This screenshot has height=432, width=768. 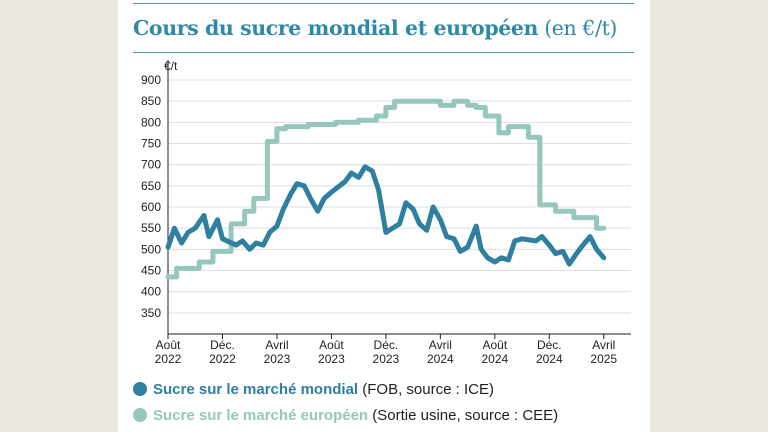 I want to click on y-tick-label: 450, so click(x=151, y=271).